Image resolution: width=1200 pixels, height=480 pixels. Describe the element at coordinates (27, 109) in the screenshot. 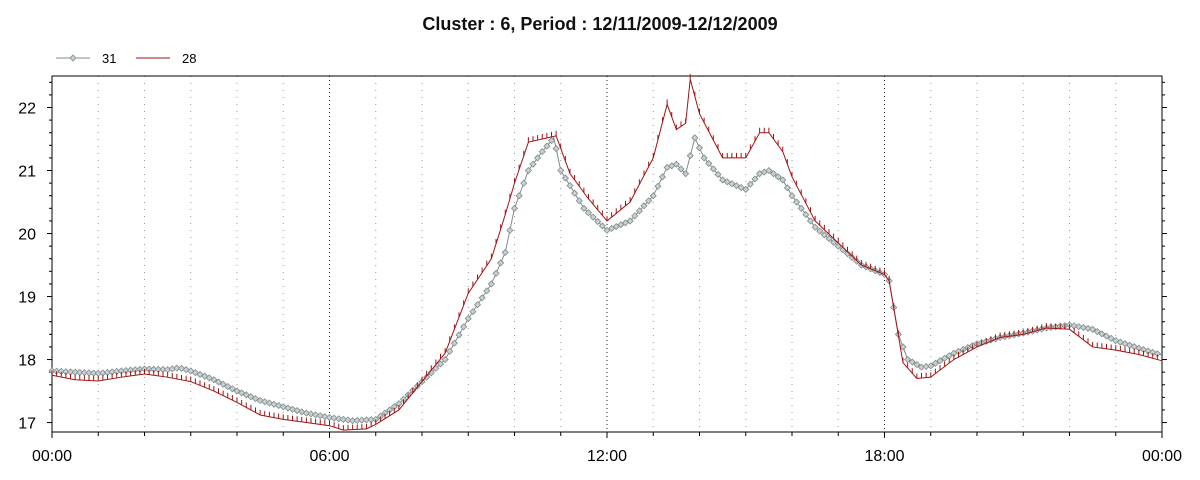

I see `y-tick-label: 22` at that location.